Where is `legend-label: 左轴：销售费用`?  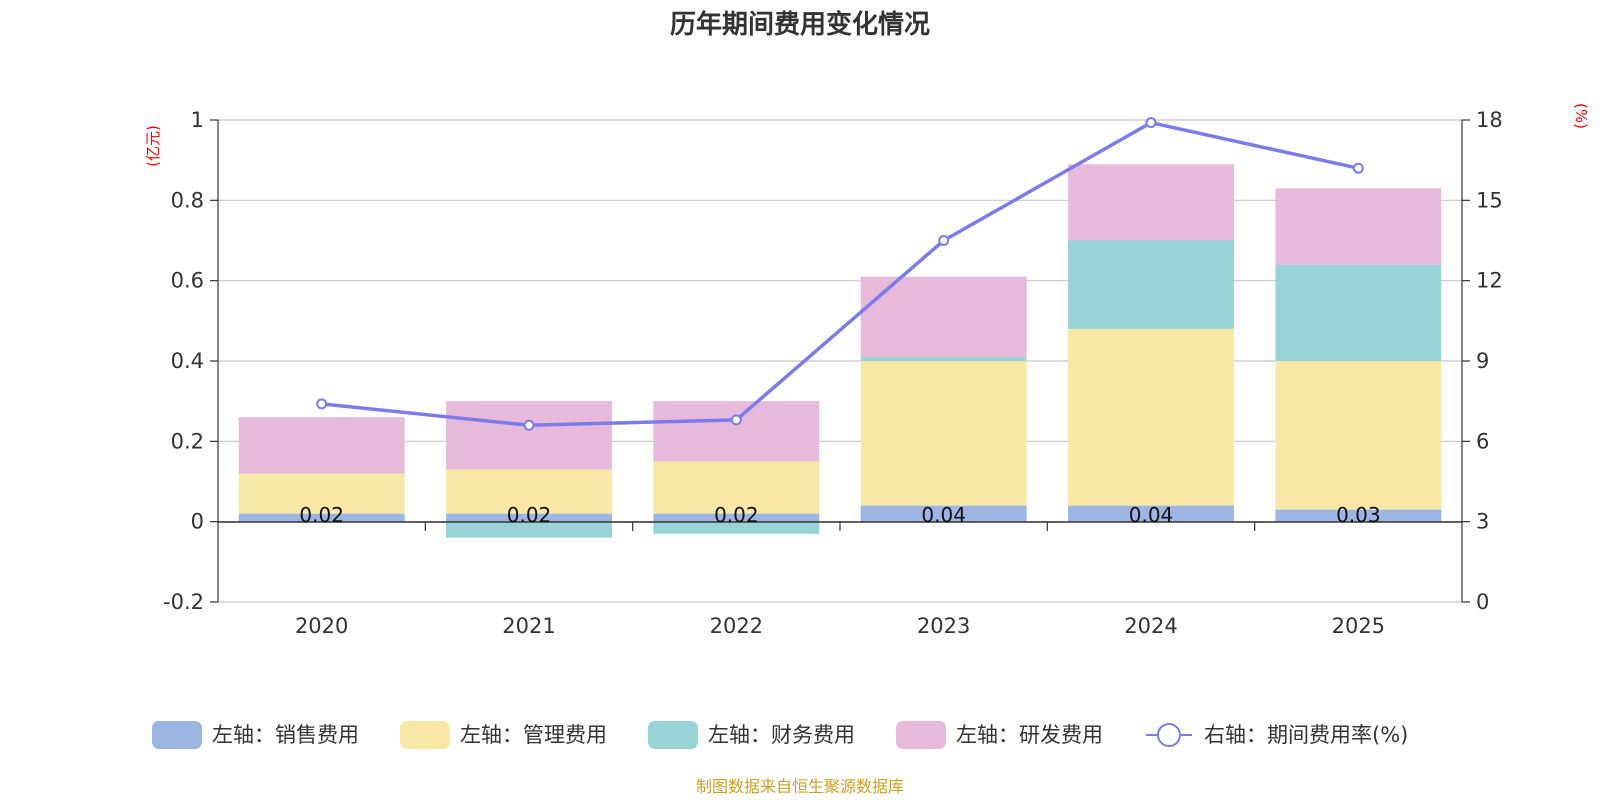
legend-label: 左轴：销售费用 is located at coordinates (285, 735).